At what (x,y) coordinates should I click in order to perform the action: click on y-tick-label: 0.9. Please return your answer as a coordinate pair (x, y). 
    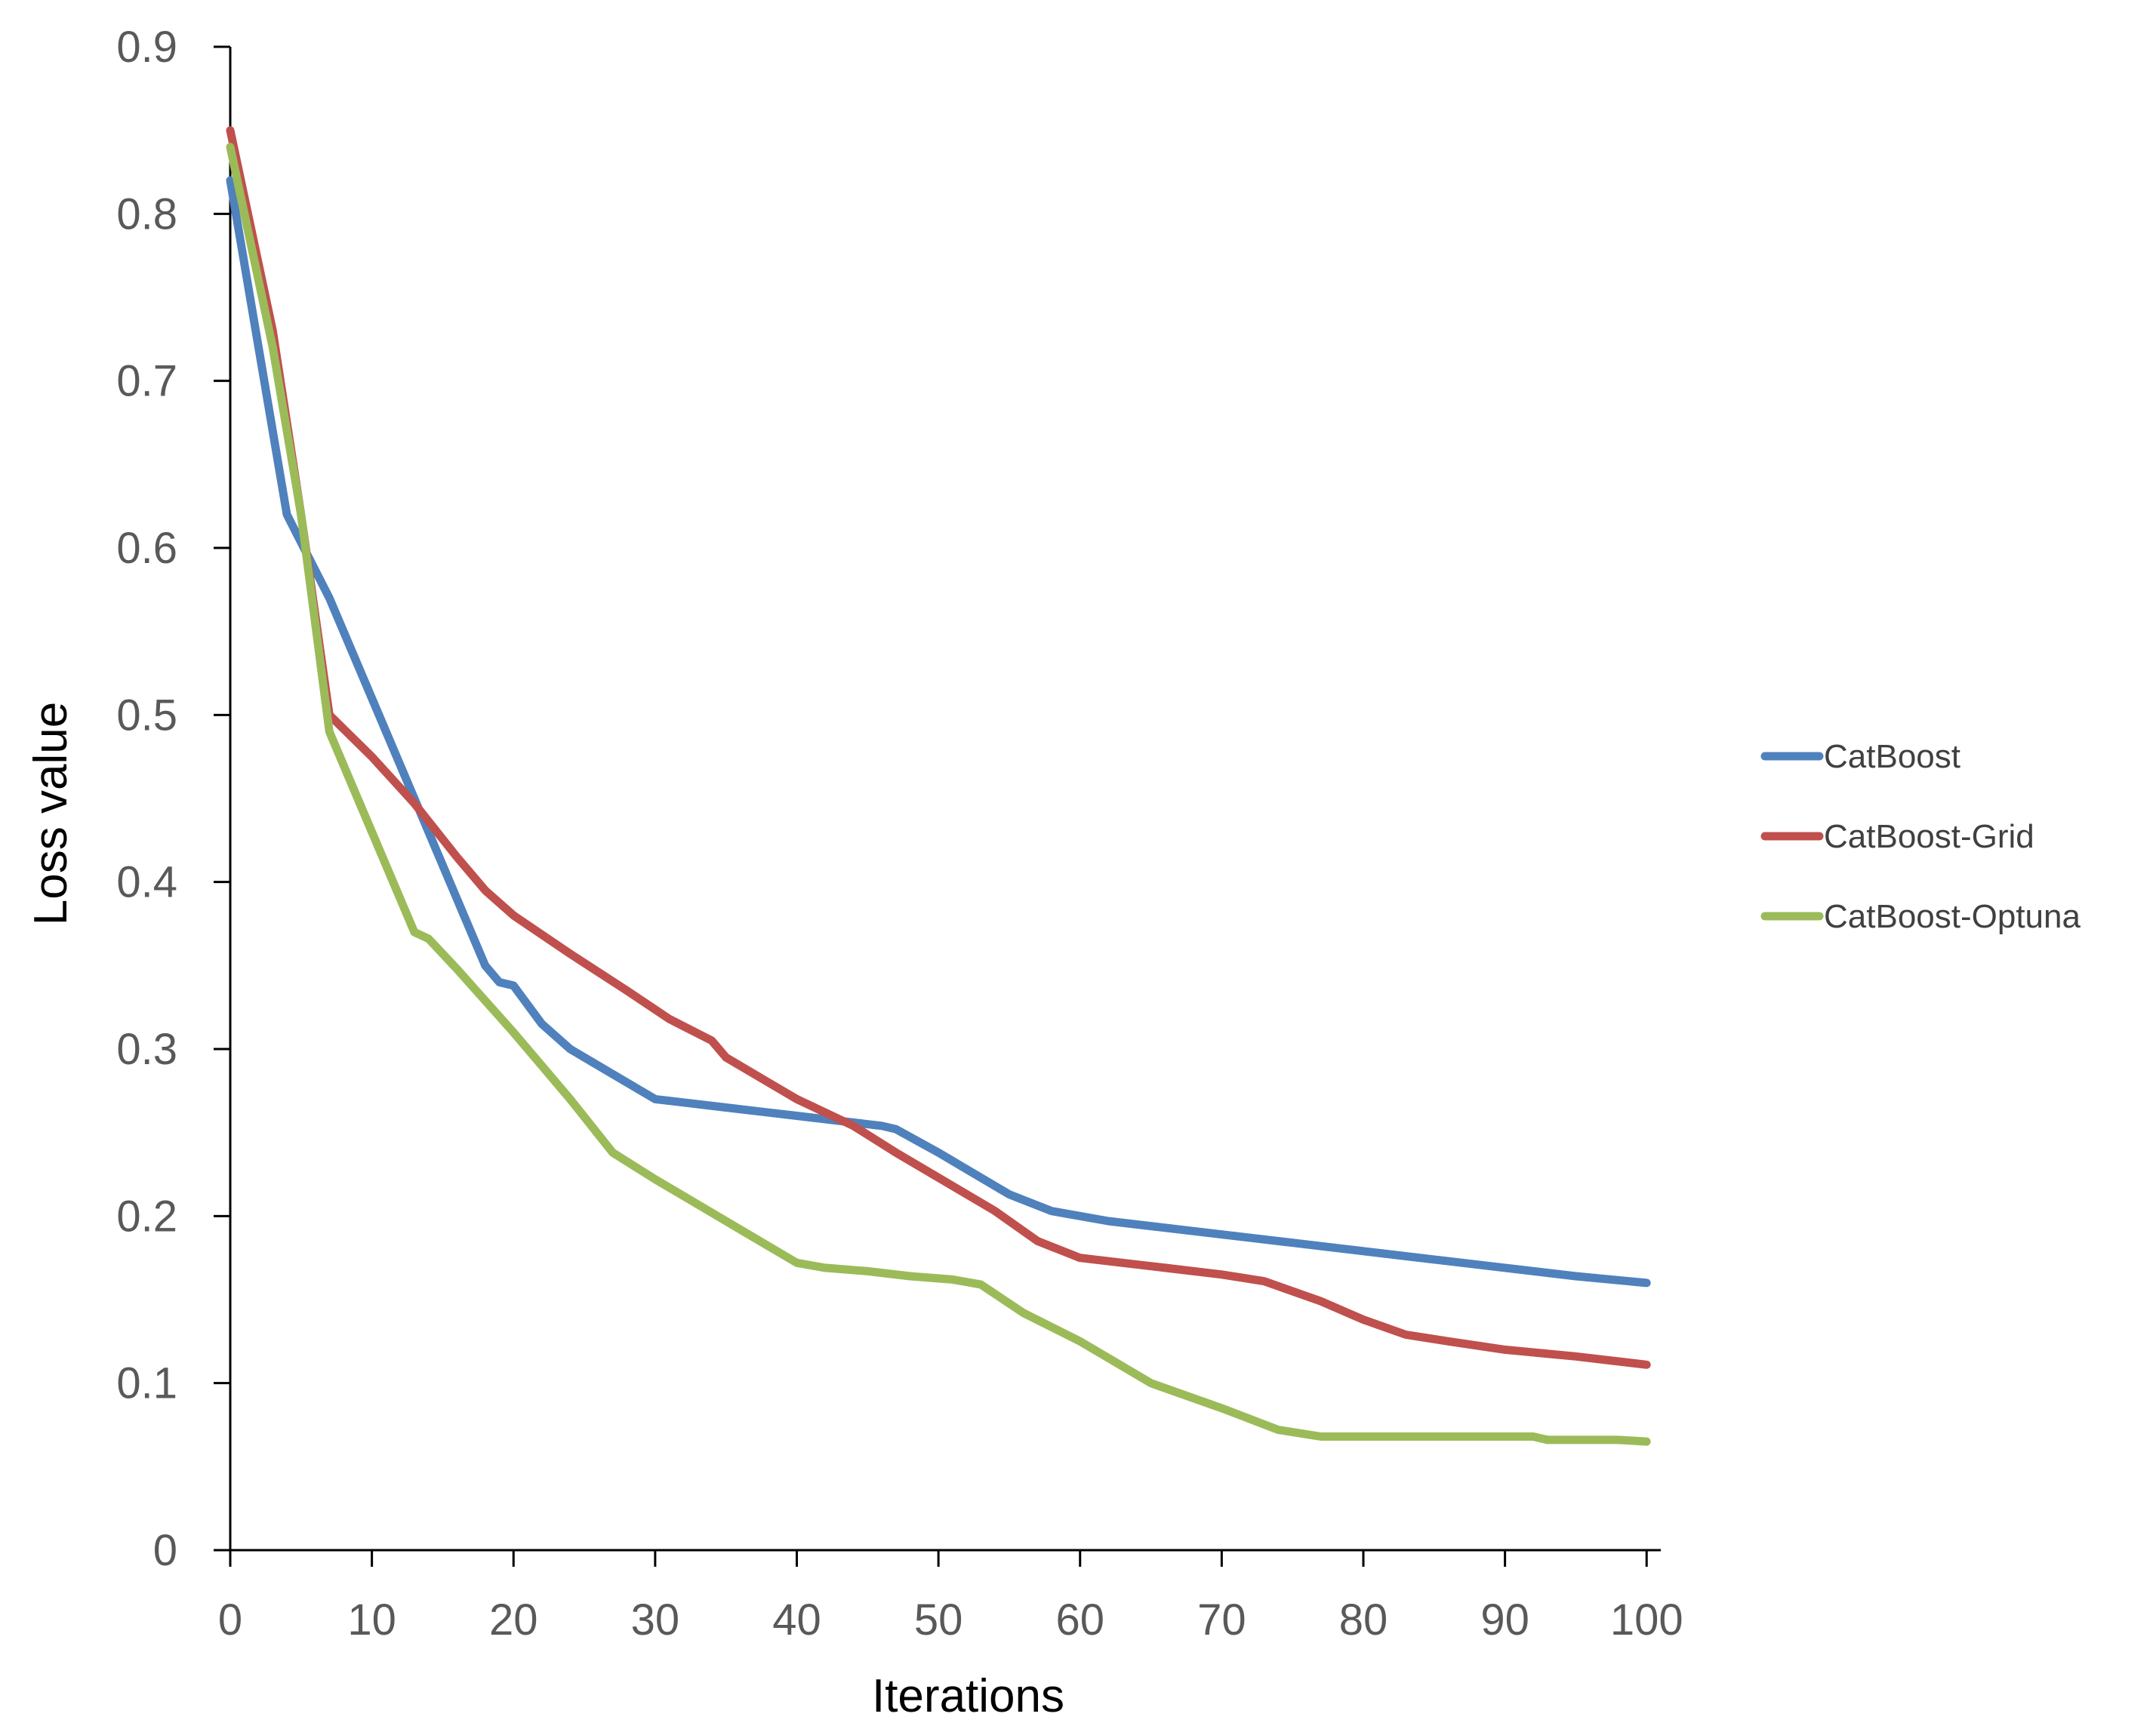
    Looking at the image, I should click on (146, 47).